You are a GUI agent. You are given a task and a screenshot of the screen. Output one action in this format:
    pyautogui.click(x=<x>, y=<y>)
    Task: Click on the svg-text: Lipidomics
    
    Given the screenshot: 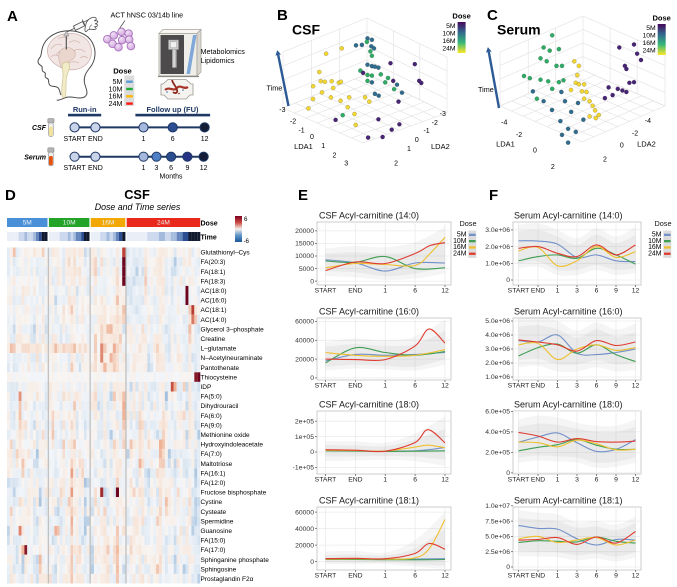 What is the action you would take?
    pyautogui.click(x=218, y=60)
    